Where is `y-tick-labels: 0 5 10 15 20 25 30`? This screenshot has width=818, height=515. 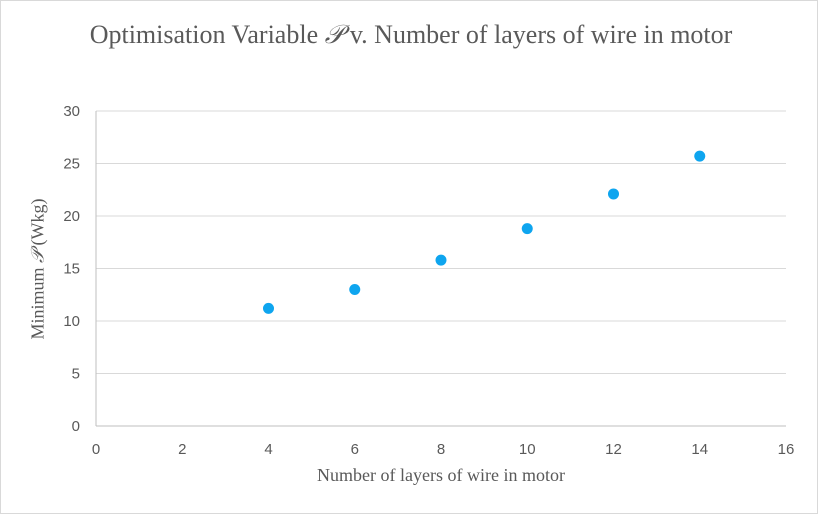 y-tick-labels: 0 5 10 15 20 25 30 is located at coordinates (71, 269).